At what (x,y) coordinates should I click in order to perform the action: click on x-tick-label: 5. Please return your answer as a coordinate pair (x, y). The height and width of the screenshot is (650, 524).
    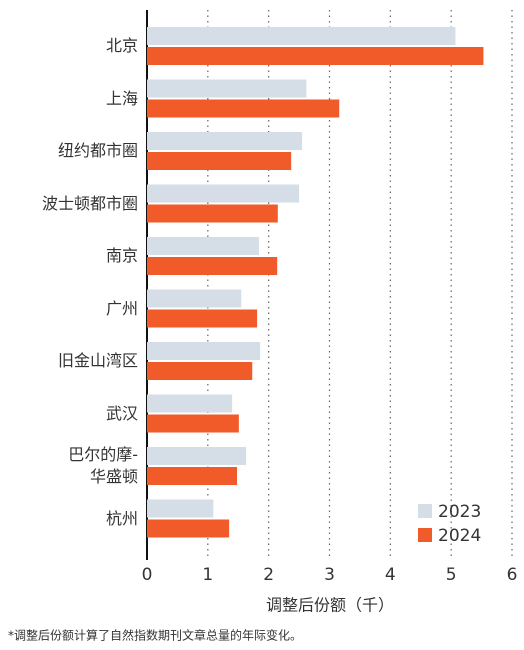
    Looking at the image, I should click on (451, 575).